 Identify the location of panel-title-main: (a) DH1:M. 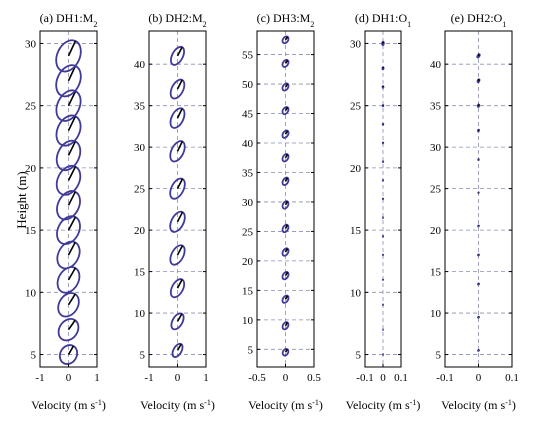
(67, 18).